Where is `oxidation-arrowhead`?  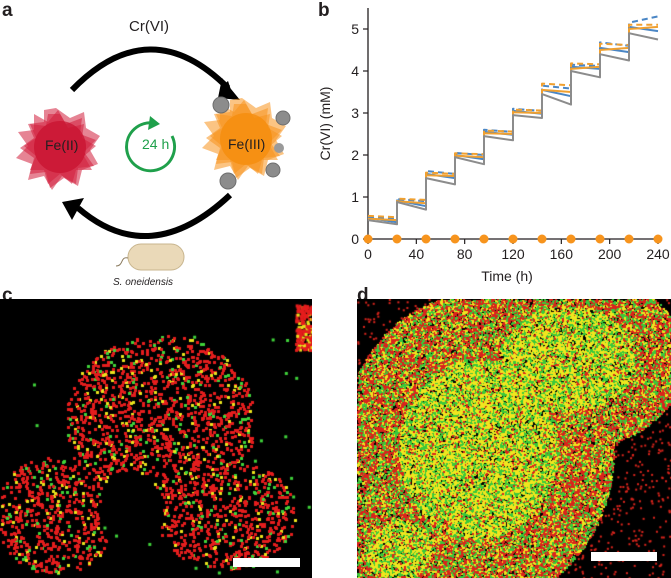
oxidation-arrowhead is located at coordinates (229, 89).